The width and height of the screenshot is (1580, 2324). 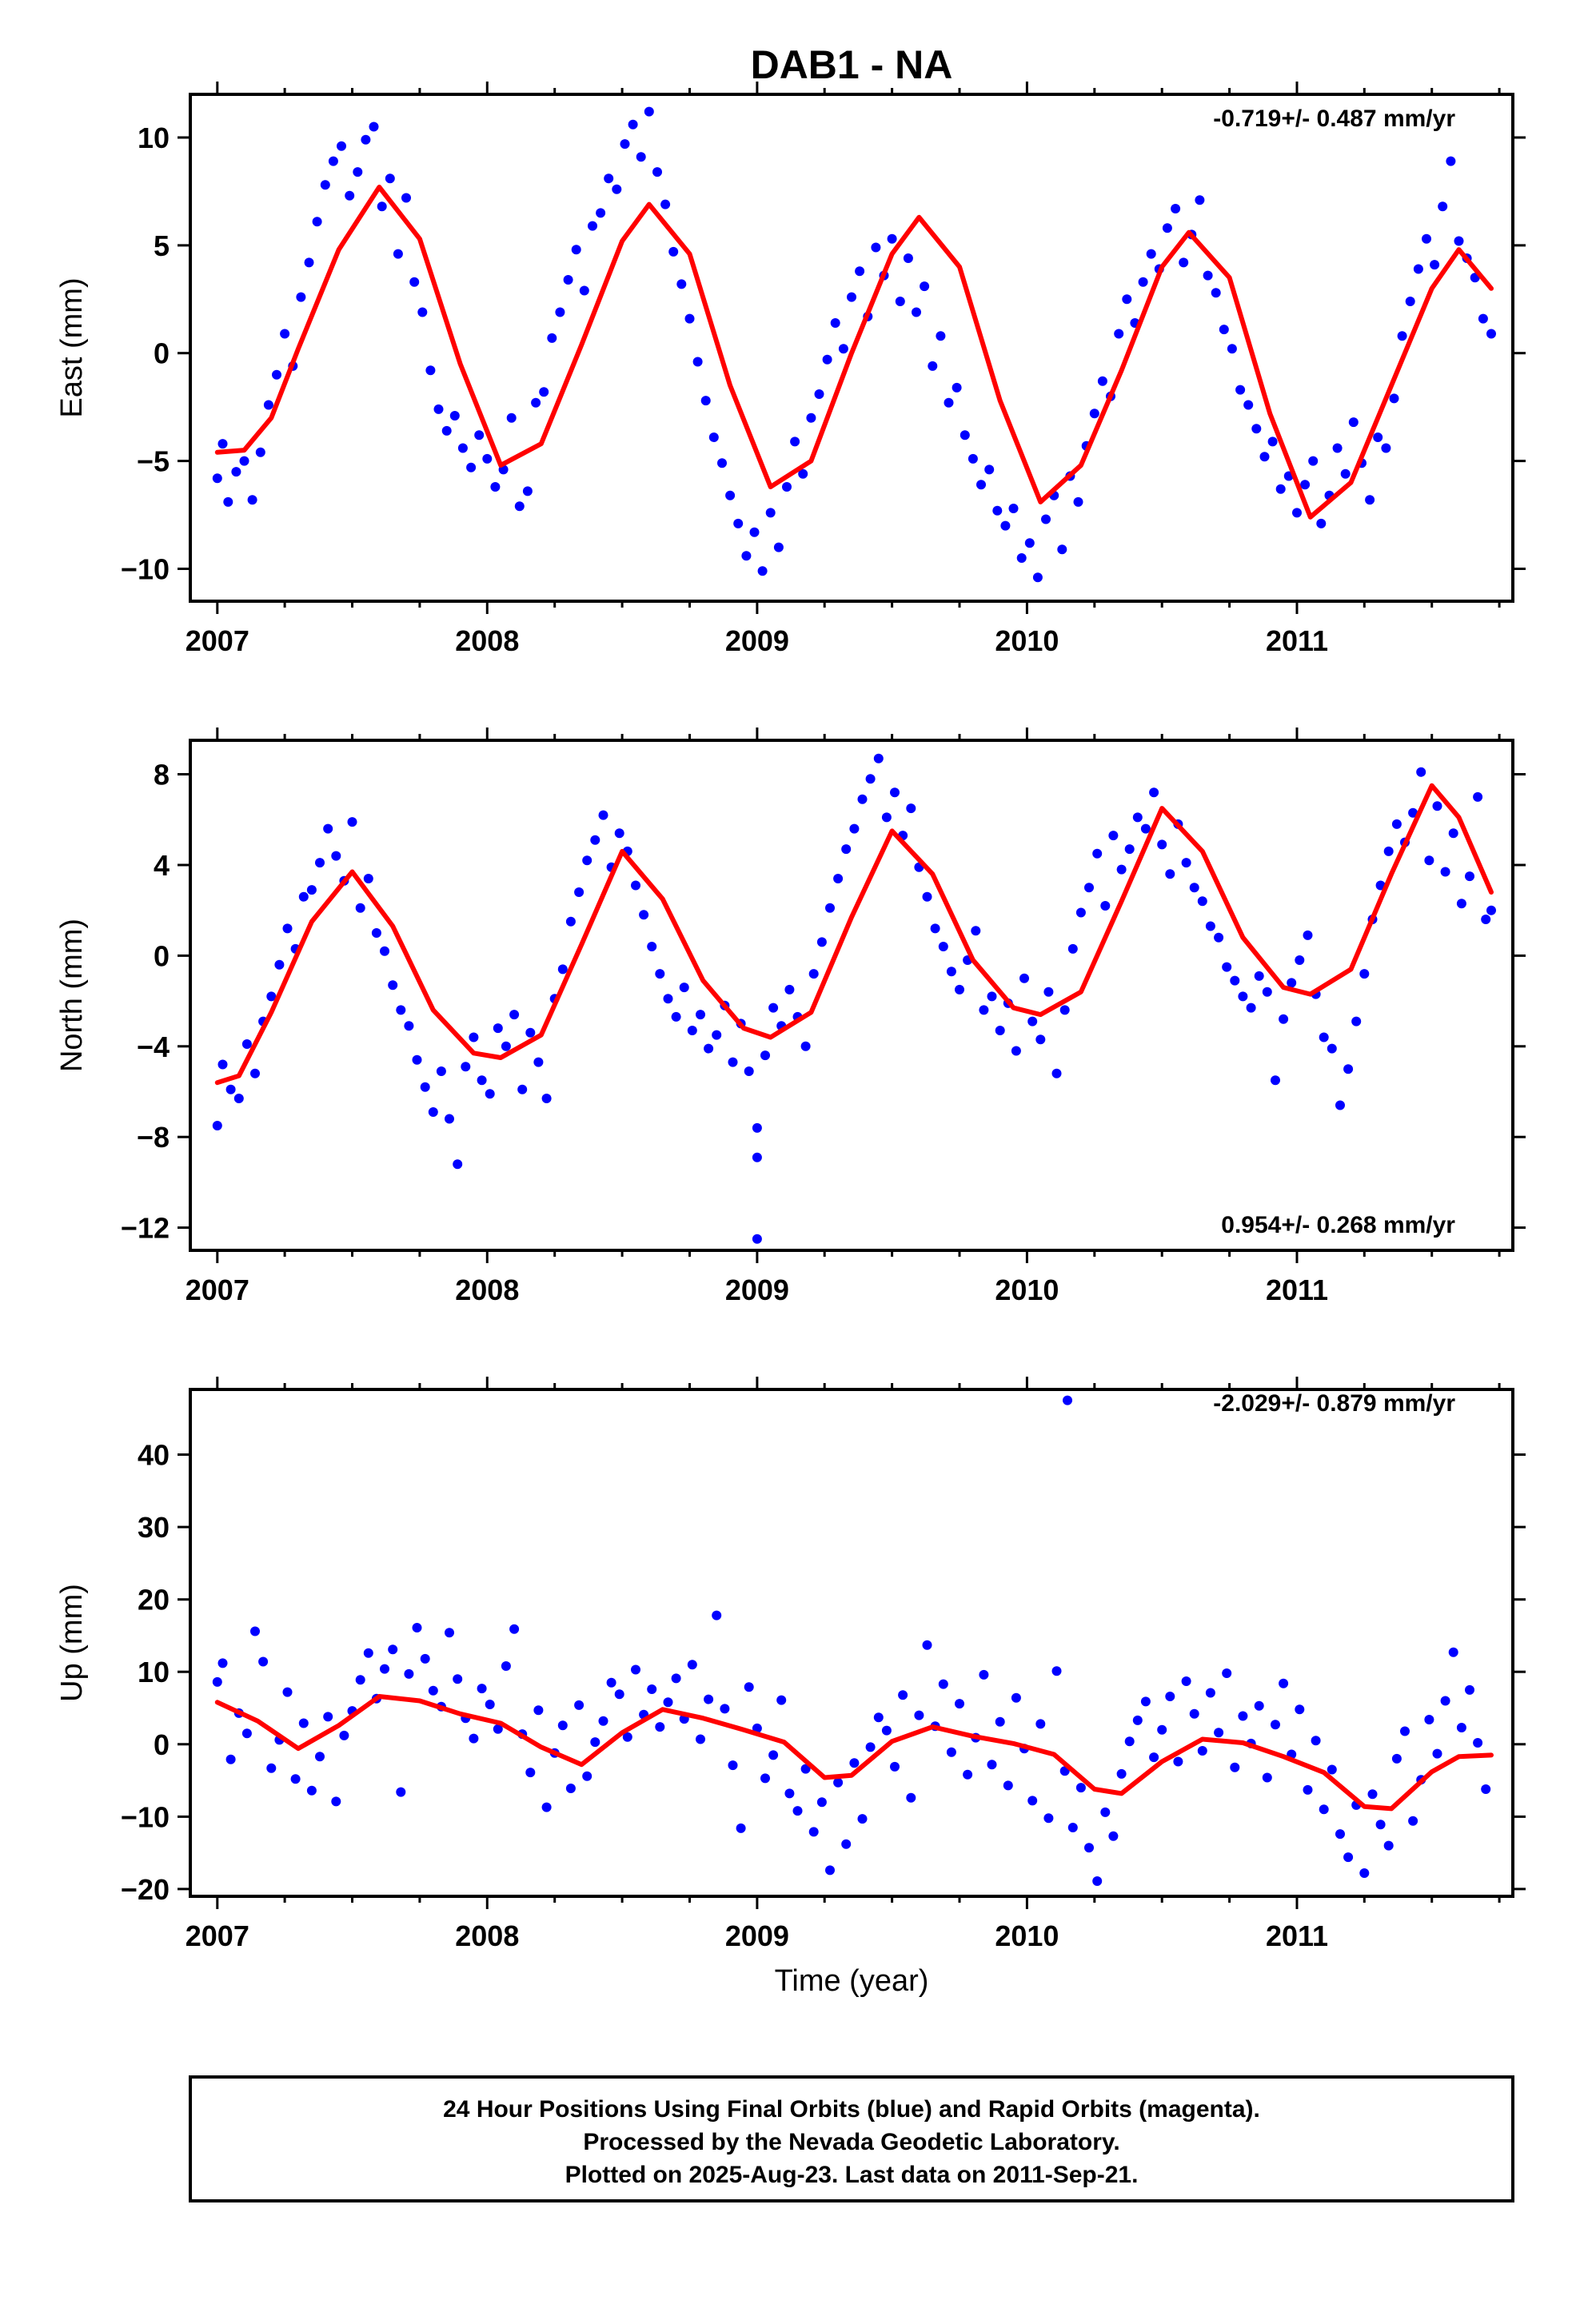 What do you see at coordinates (162, 865) in the screenshot?
I see `y-tick-label: 4` at bounding box center [162, 865].